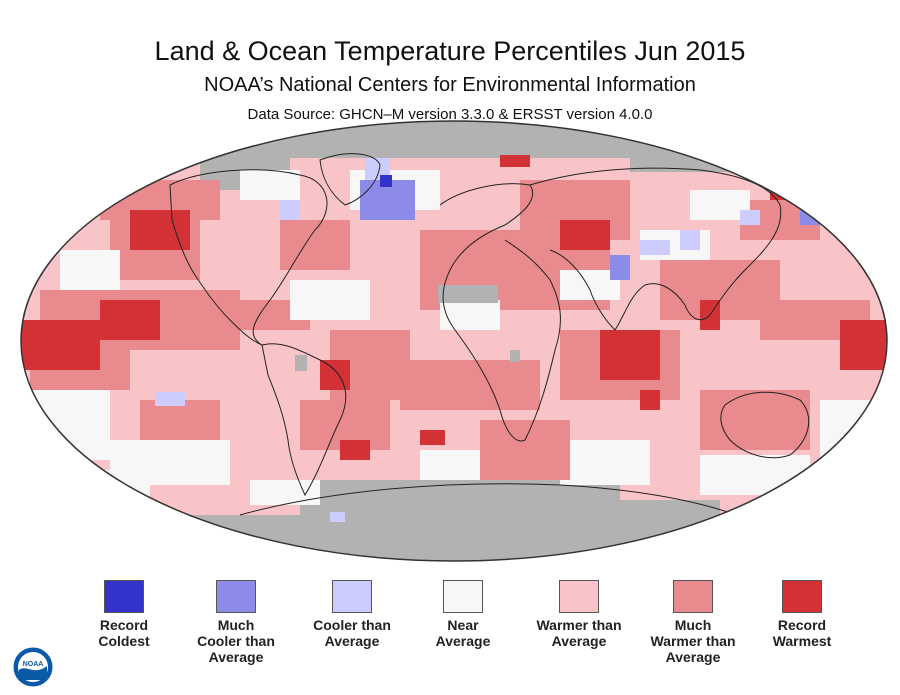 The height and width of the screenshot is (695, 900). I want to click on legend-item: Much Warmer than Average, so click(693, 622).